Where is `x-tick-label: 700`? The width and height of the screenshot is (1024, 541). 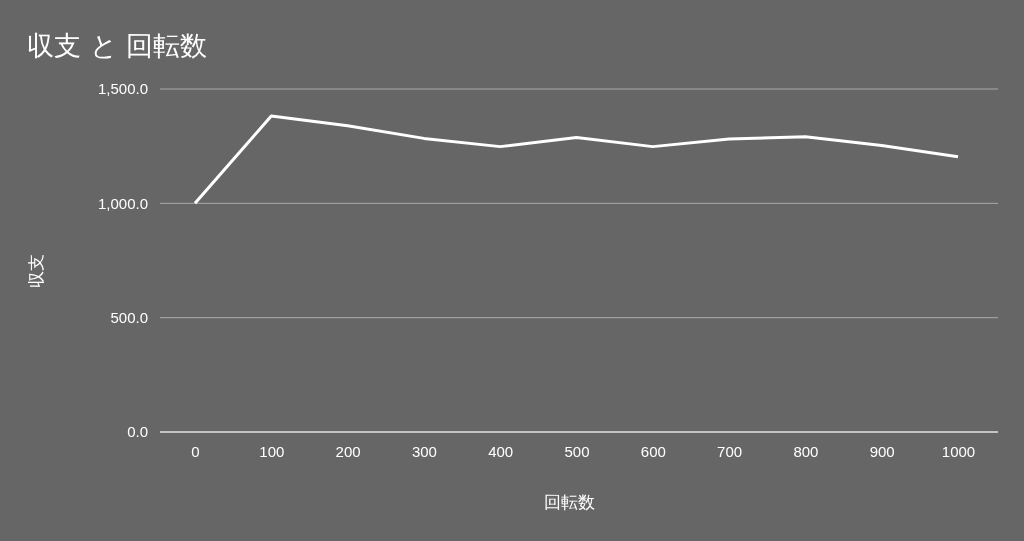 x-tick-label: 700 is located at coordinates (730, 451).